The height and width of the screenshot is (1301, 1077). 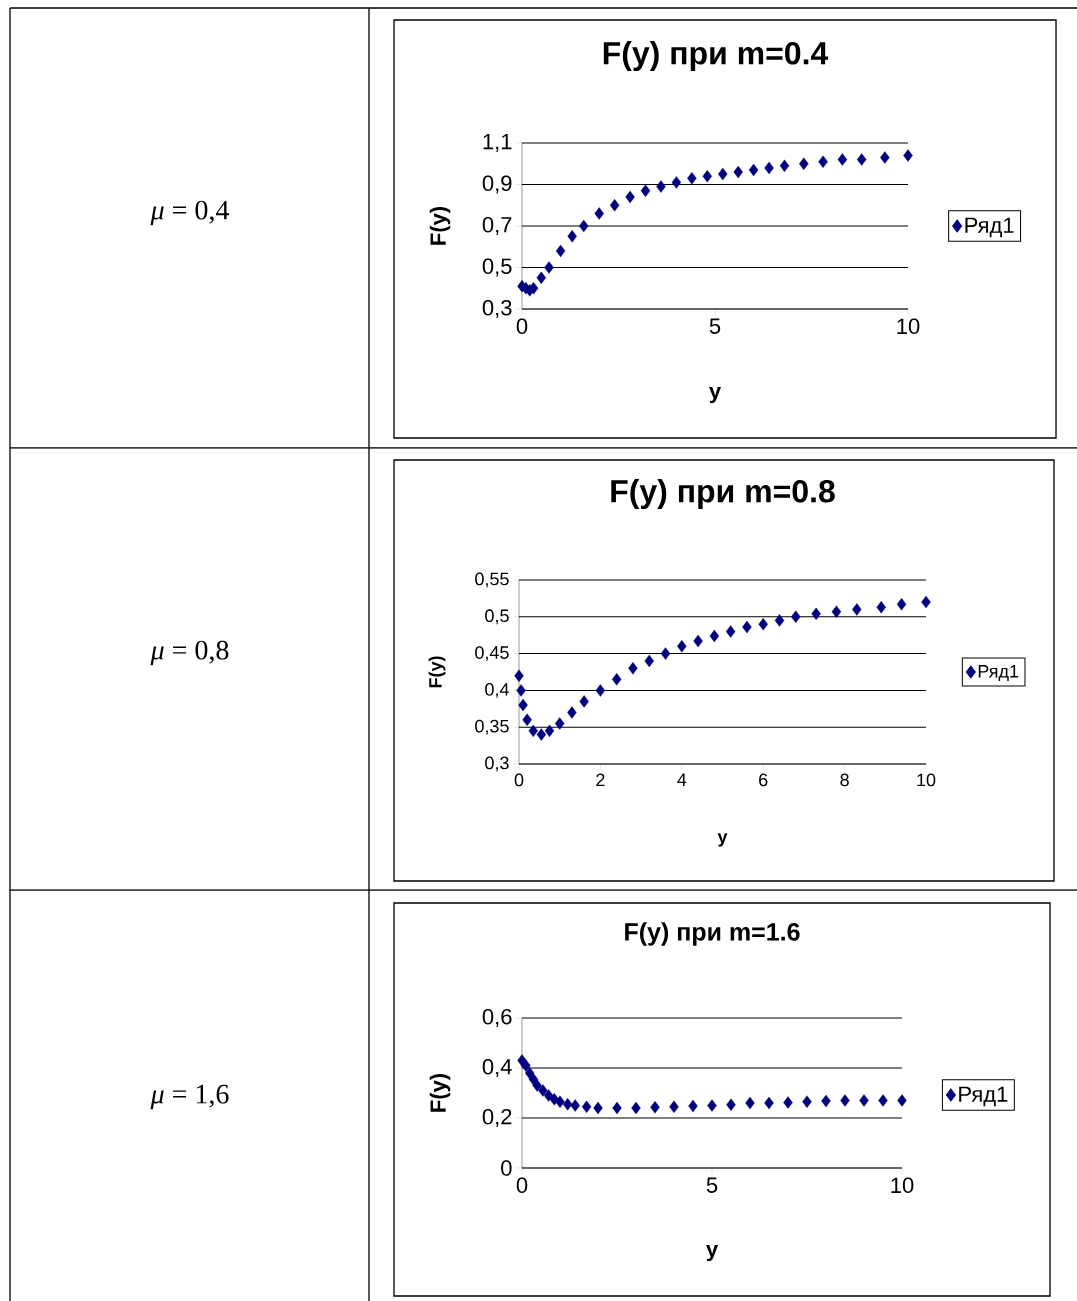 I want to click on y-tick-label: 0,45, so click(x=492, y=654).